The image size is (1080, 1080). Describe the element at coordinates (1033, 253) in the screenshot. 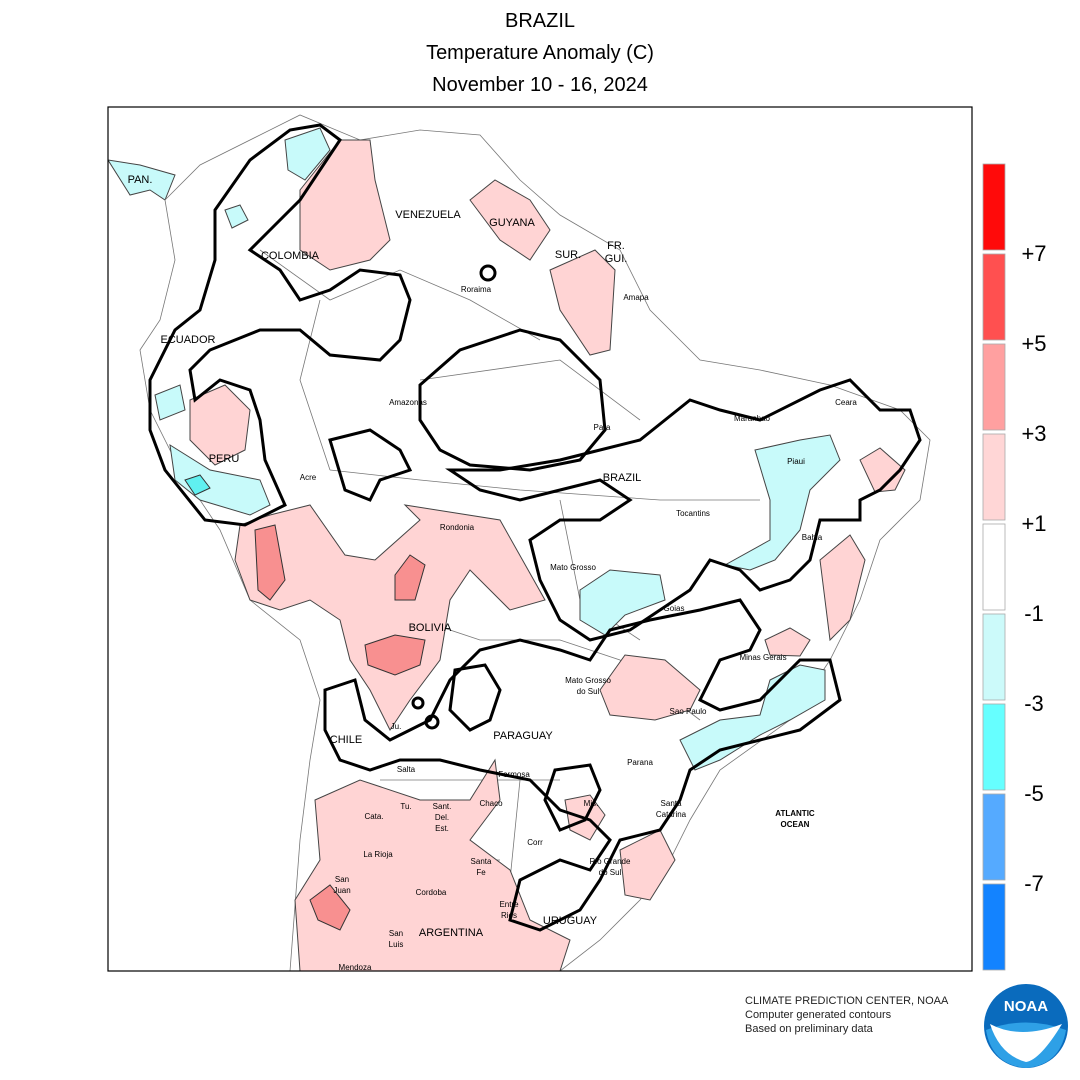

I see `legend-label: +7` at that location.